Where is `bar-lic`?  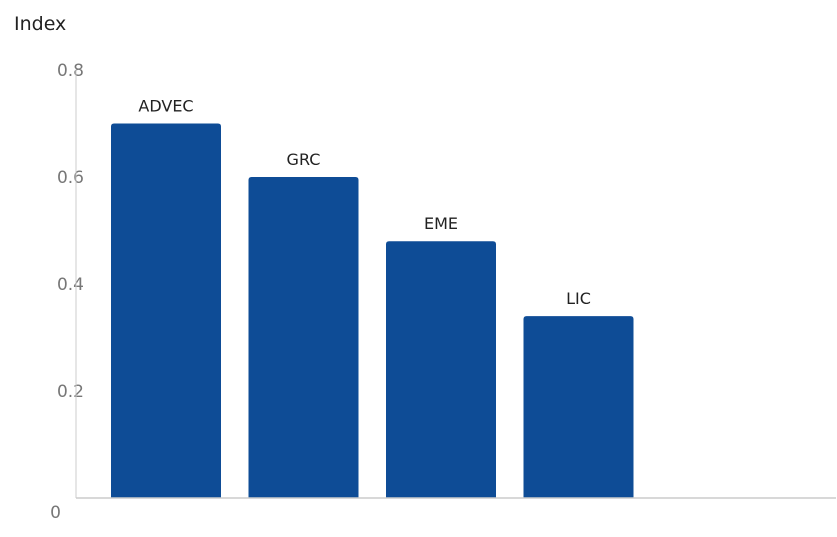 bar-lic is located at coordinates (578, 407).